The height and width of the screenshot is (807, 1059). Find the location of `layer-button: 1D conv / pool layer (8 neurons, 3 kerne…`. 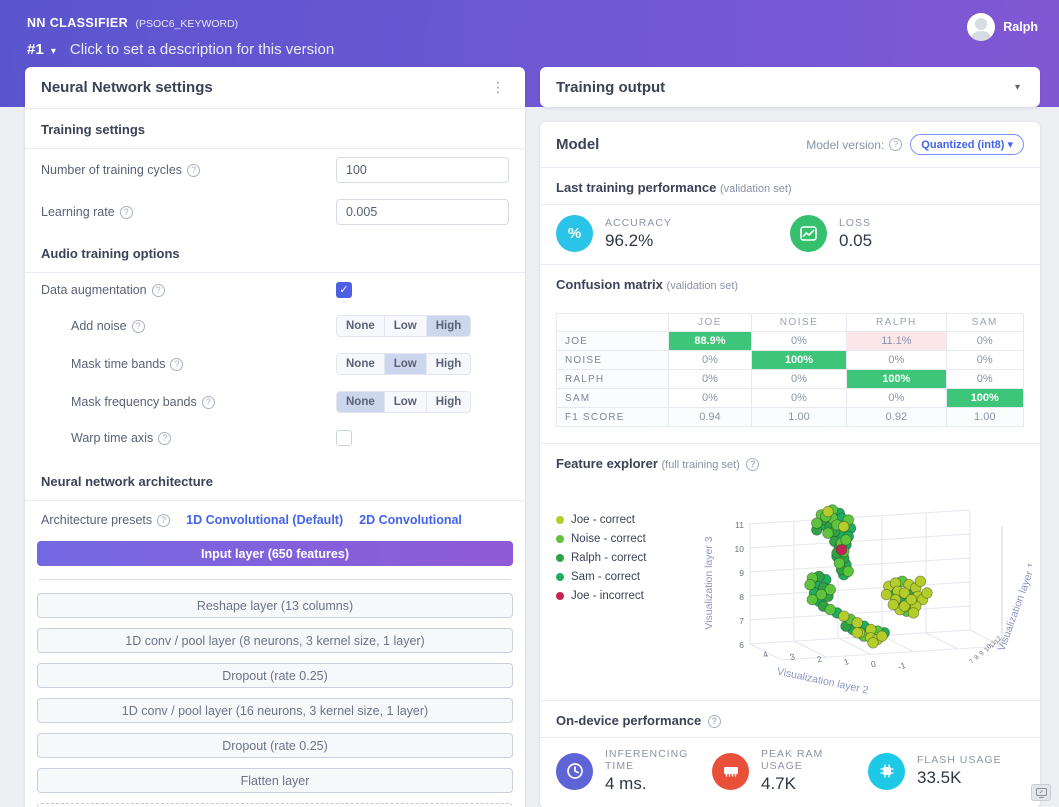

layer-button: 1D conv / pool layer (8 neurons, 3 kerne… is located at coordinates (275, 640).